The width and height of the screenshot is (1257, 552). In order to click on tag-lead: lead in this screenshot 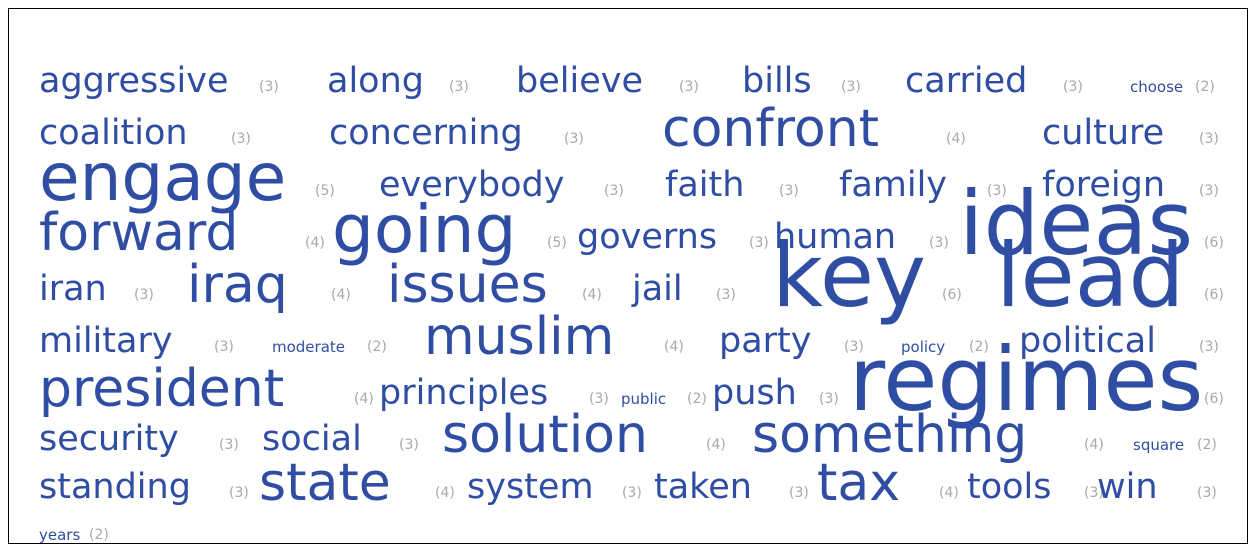, I will do `click(1090, 276)`.